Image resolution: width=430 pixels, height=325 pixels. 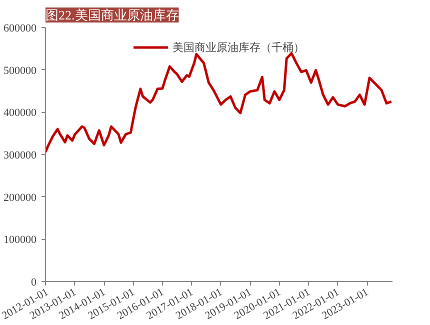 I want to click on y-tick-label: 0, so click(x=34, y=282).